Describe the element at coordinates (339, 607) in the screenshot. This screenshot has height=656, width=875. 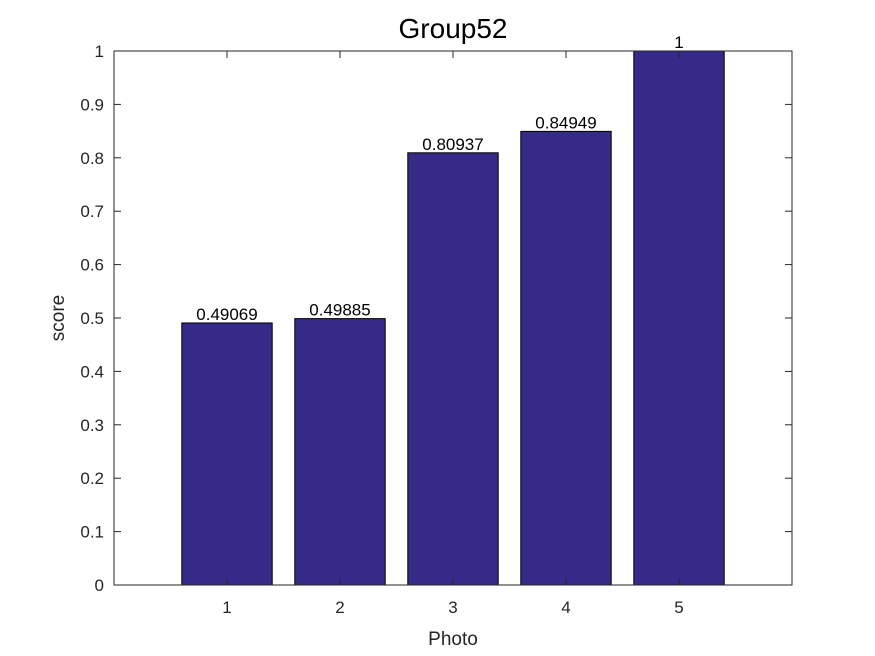
I see `x-tick-label: 2` at that location.